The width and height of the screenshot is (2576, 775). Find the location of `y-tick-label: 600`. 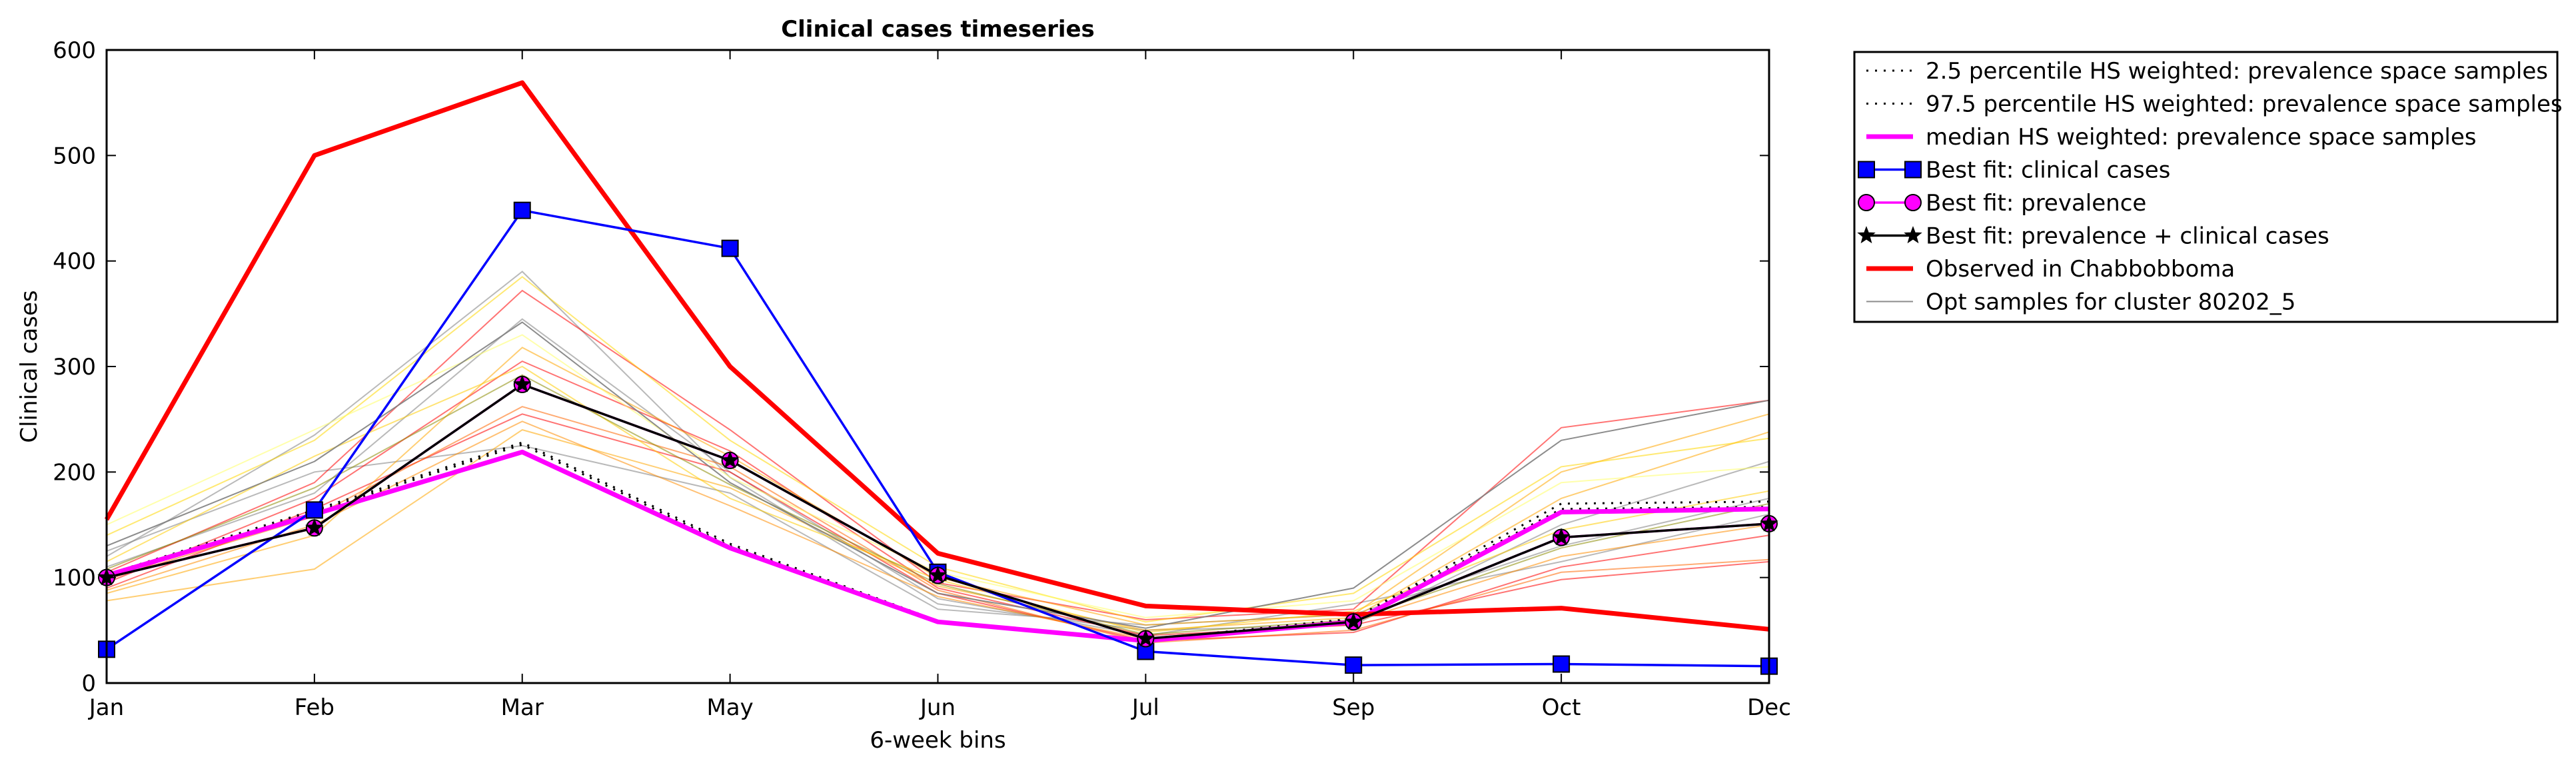

y-tick-label: 600 is located at coordinates (74, 50).